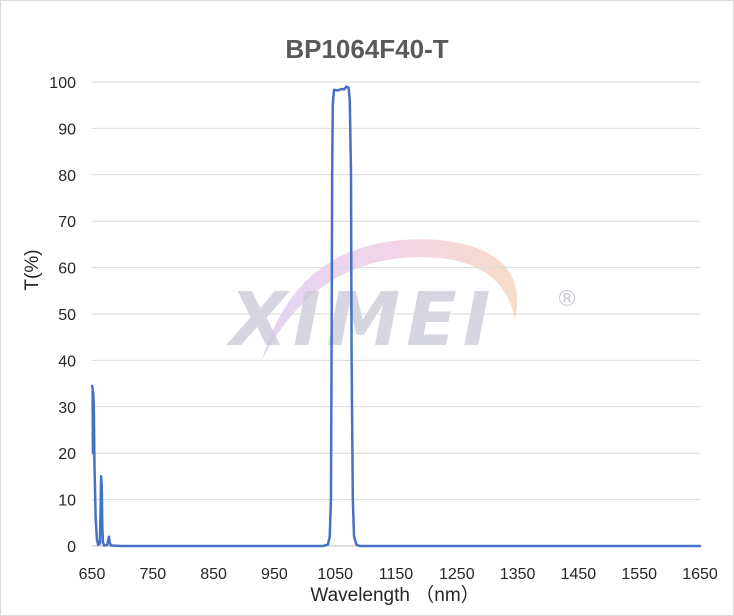  What do you see at coordinates (67, 129) in the screenshot?
I see `y-tick-label: 90` at bounding box center [67, 129].